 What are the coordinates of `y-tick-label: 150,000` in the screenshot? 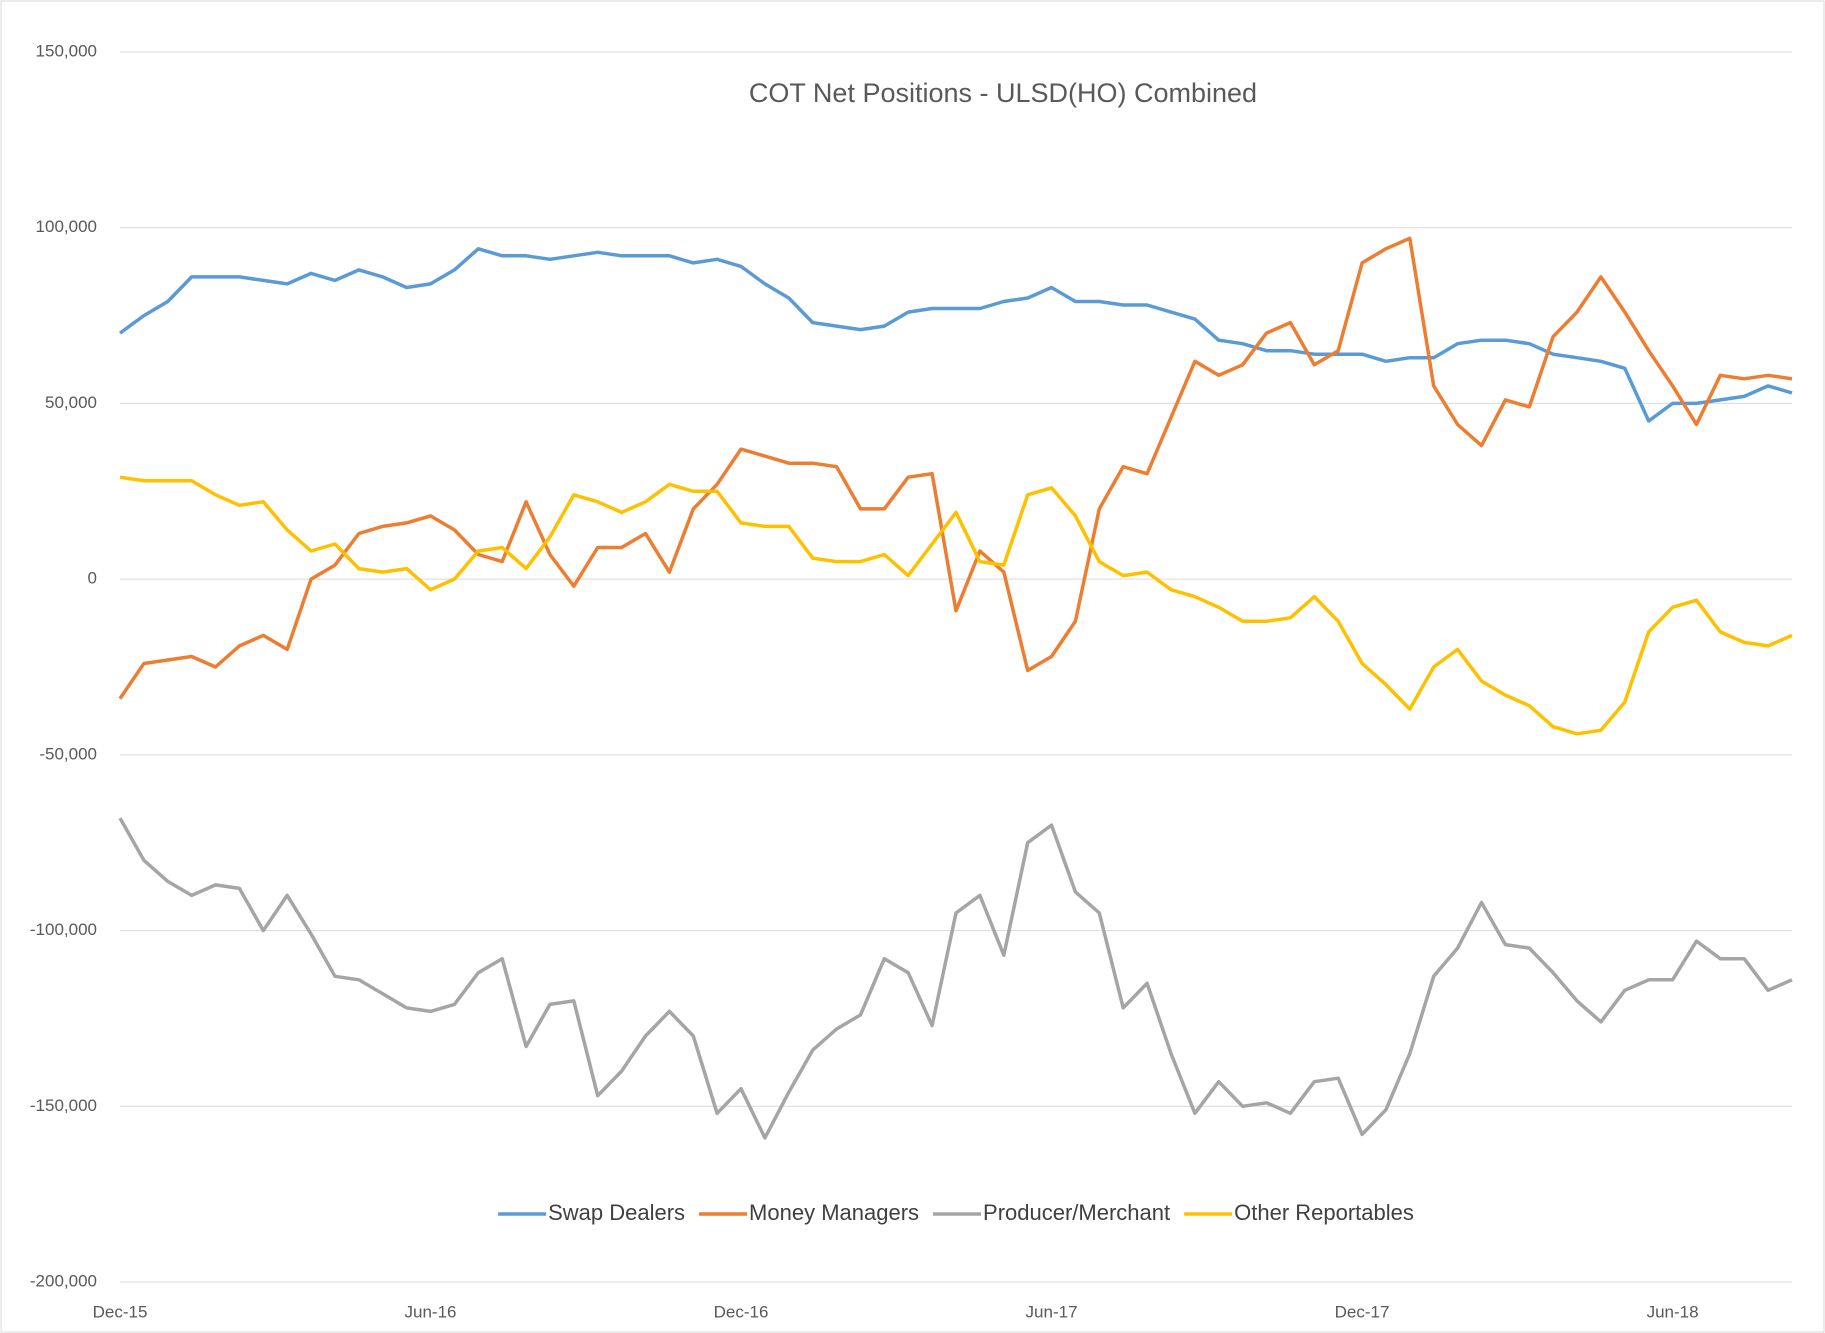 It's located at (66, 50).